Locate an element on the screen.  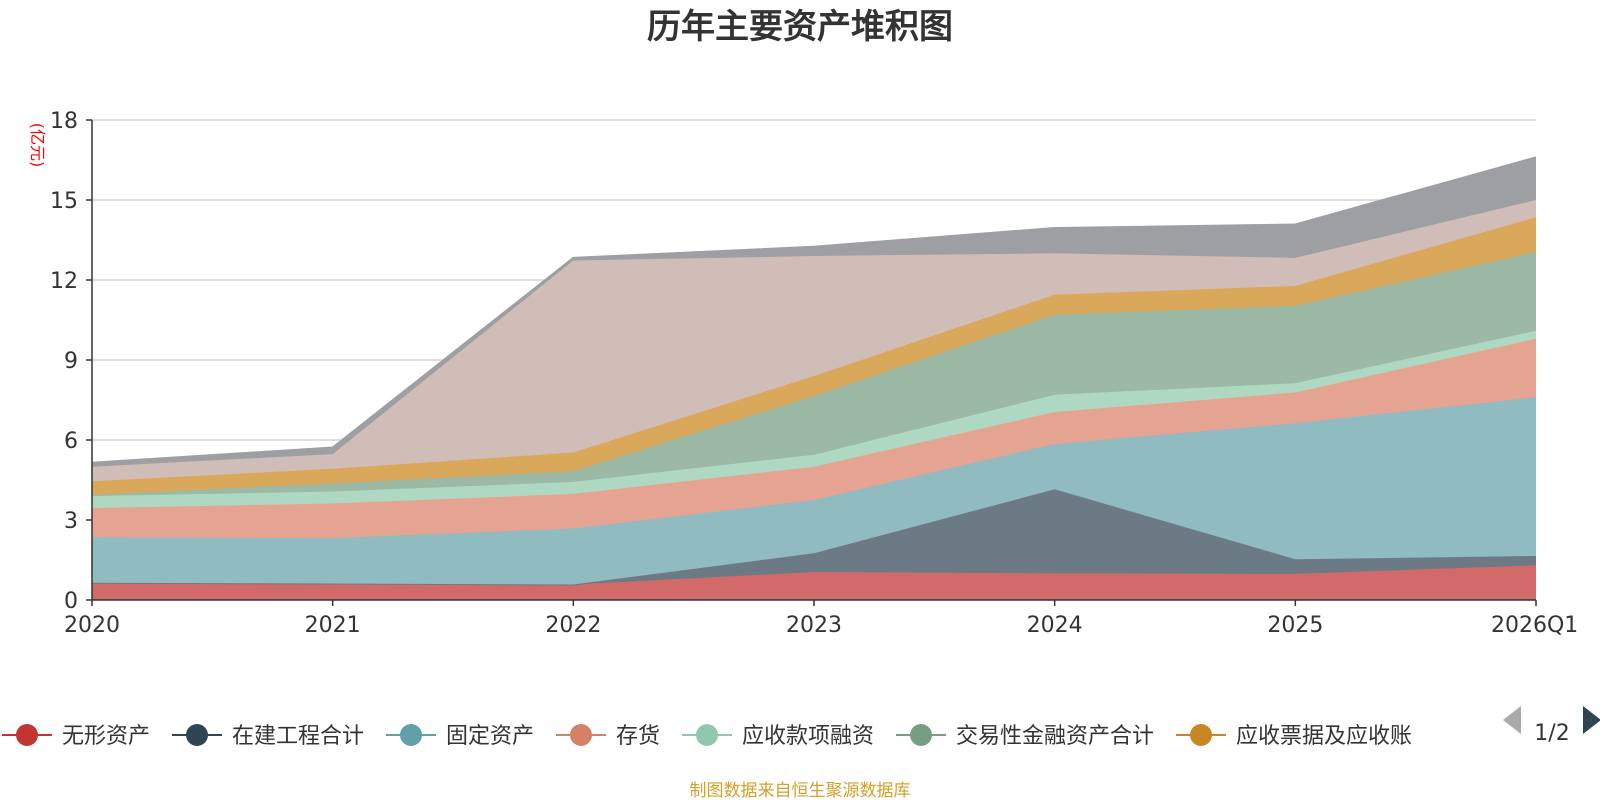
x-tick-label: 2022 is located at coordinates (573, 625).